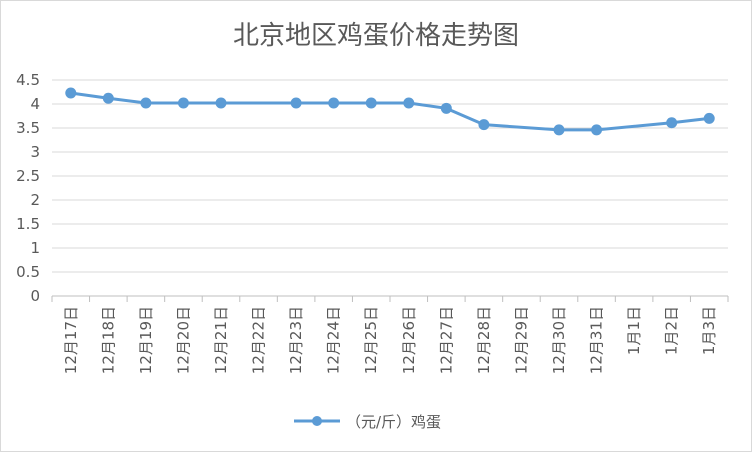 The width and height of the screenshot is (752, 452). I want to click on x-tick-label: 1月2日, so click(672, 330).